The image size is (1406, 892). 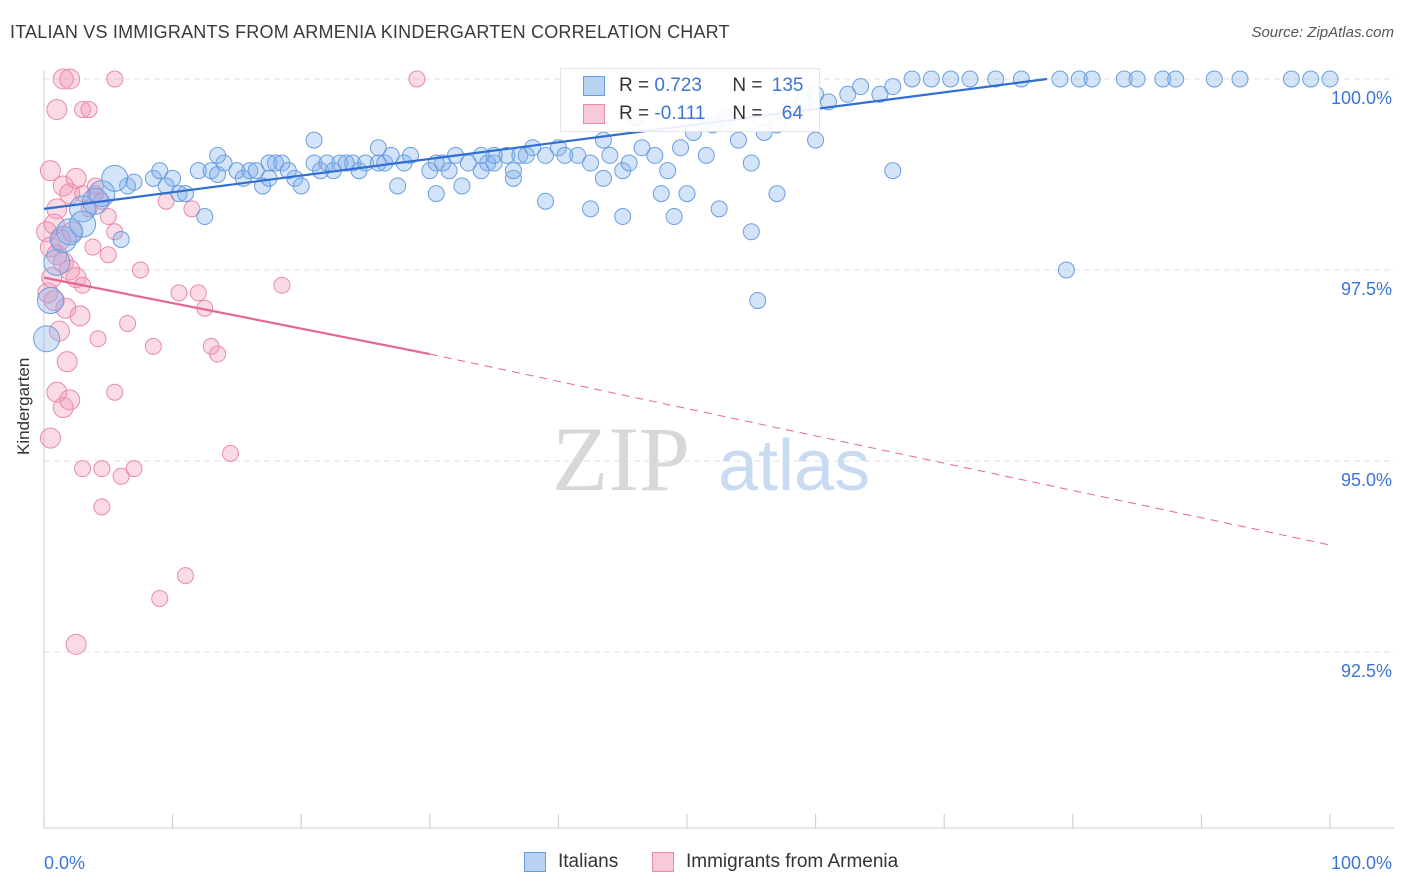 What do you see at coordinates (1361, 98) in the screenshot?
I see `y-tick-label: 100.0%` at bounding box center [1361, 98].